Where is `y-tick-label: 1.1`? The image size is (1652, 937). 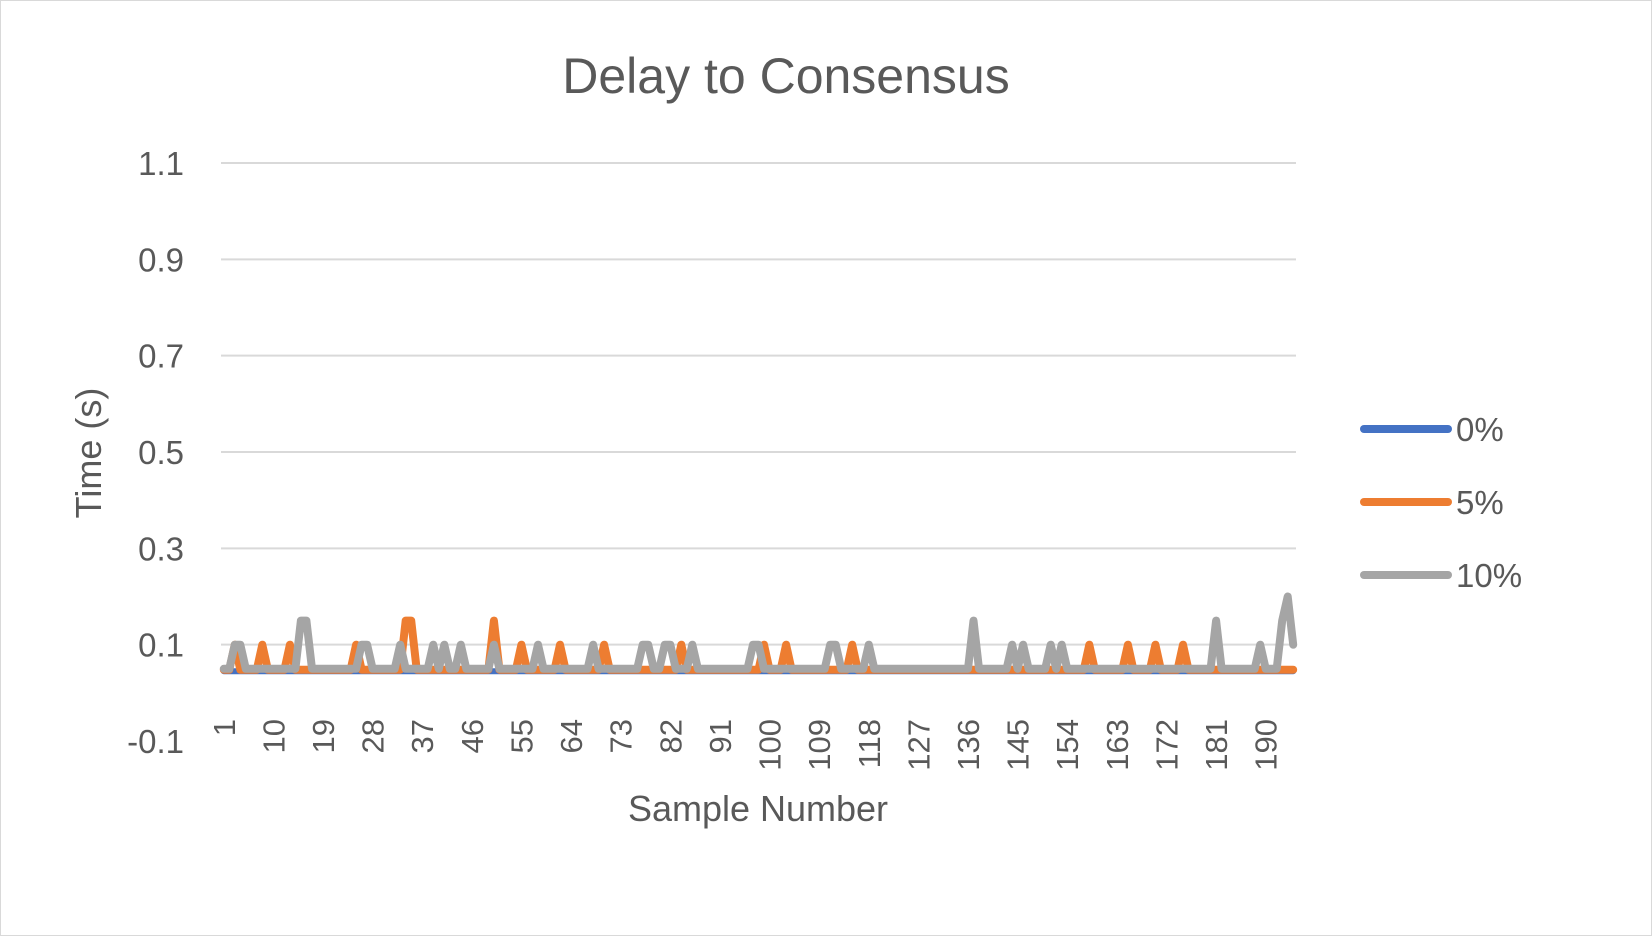
y-tick-label: 1.1 is located at coordinates (161, 163).